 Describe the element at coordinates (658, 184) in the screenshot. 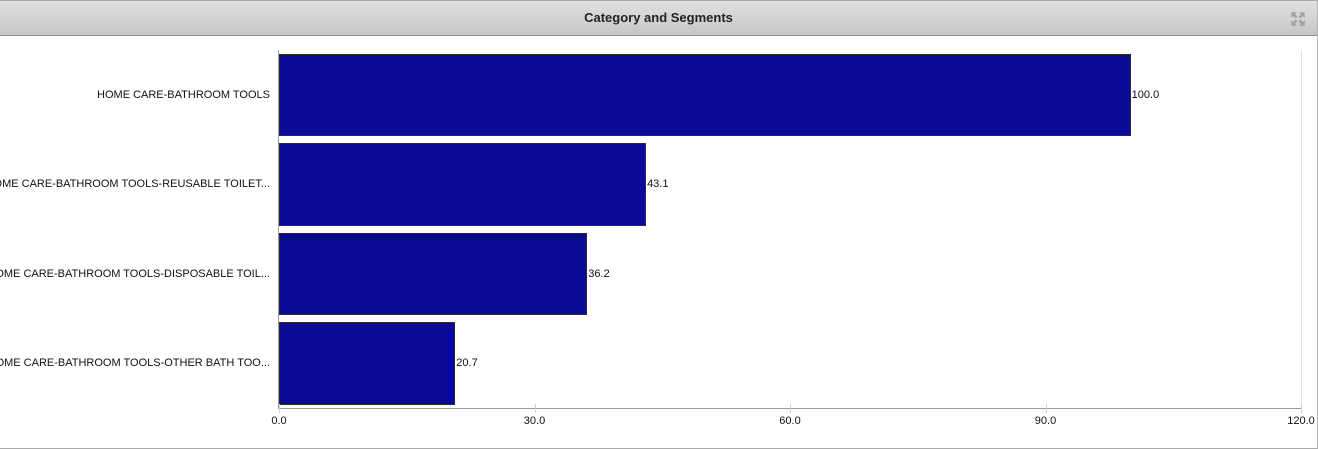

I see `bar-value-label: 43.1` at that location.